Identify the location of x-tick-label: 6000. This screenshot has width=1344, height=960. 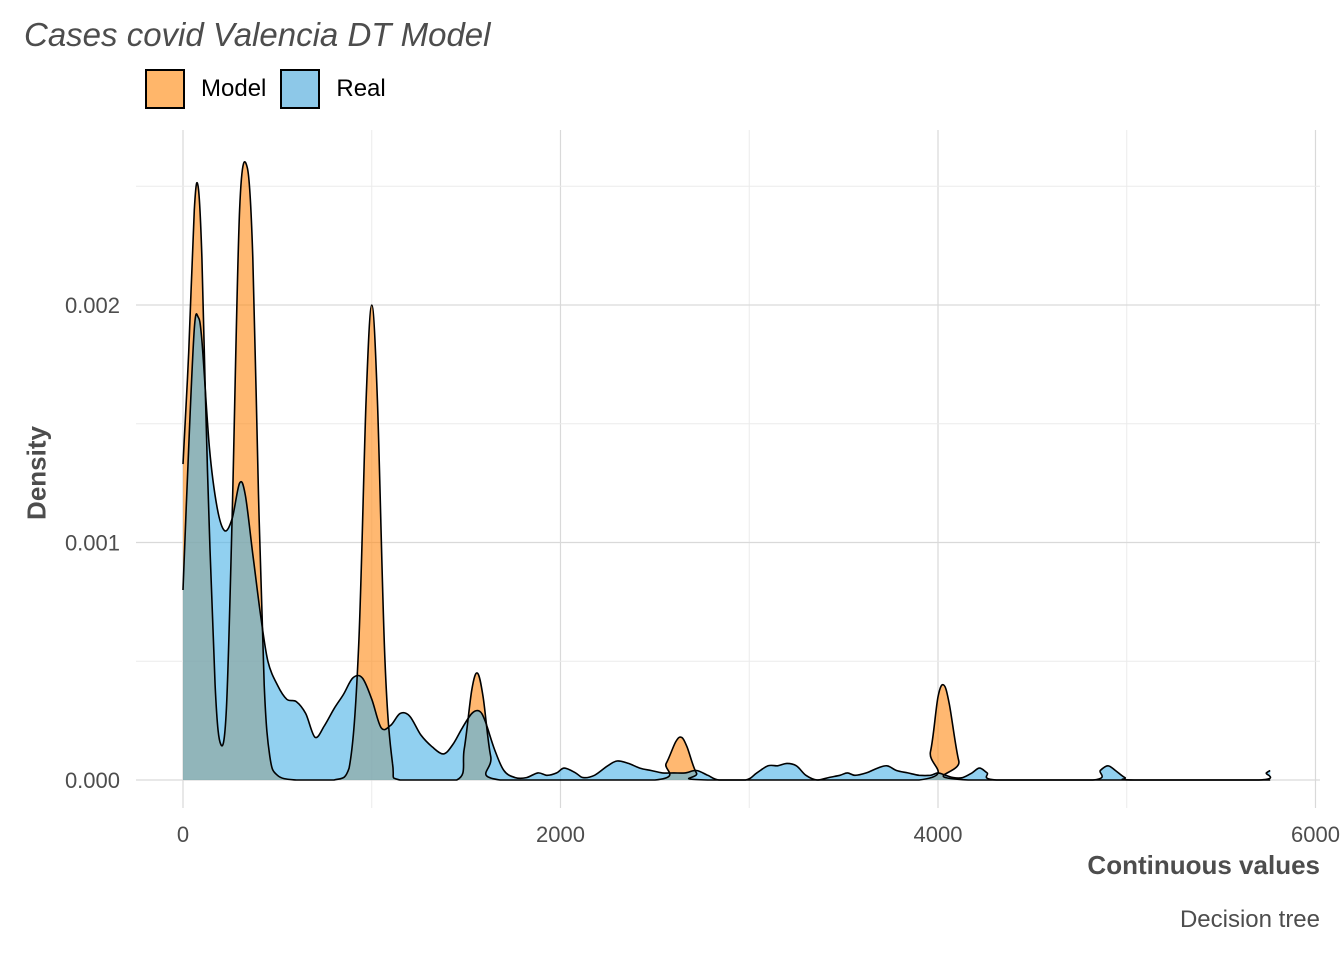
(1315, 834).